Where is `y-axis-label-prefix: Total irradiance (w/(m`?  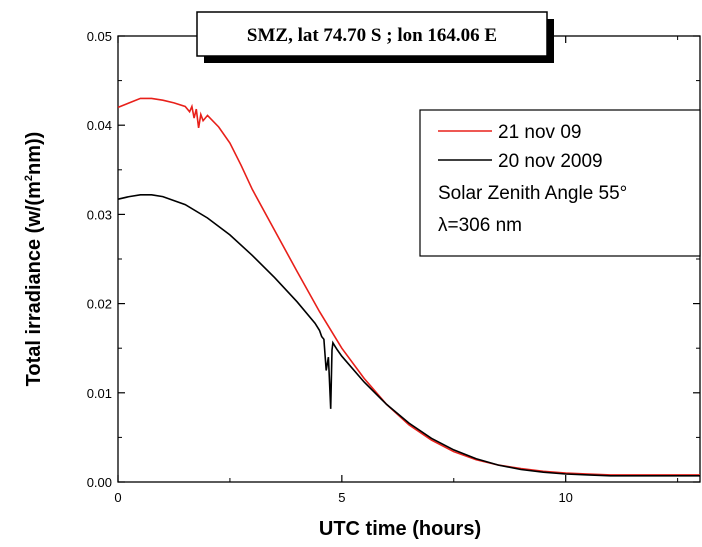
y-axis-label-prefix: Total irradiance (w/(m is located at coordinates (34, 283).